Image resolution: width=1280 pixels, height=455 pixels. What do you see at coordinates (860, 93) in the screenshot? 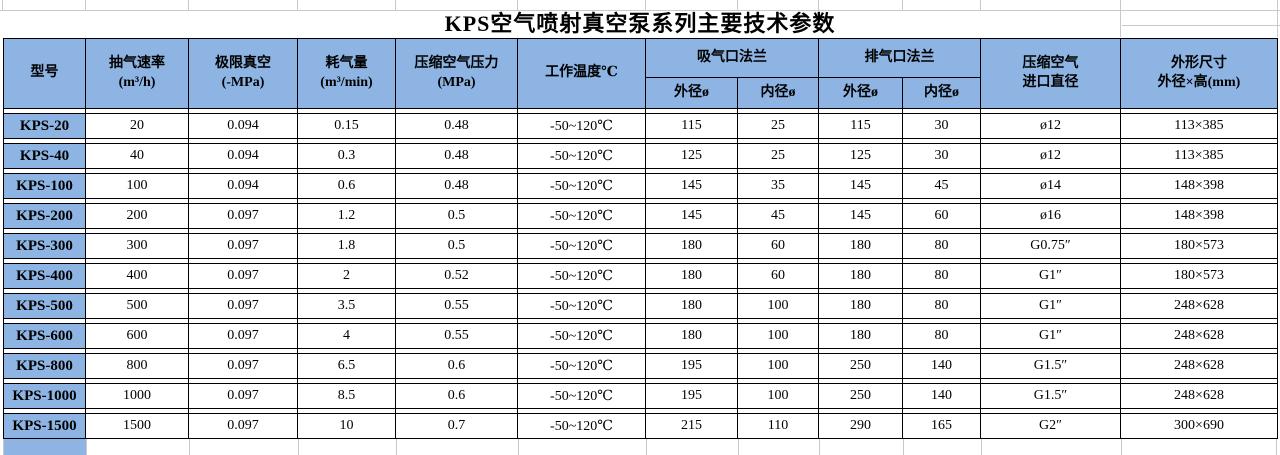
I see `header-exhaust-outer: 外径ø` at bounding box center [860, 93].